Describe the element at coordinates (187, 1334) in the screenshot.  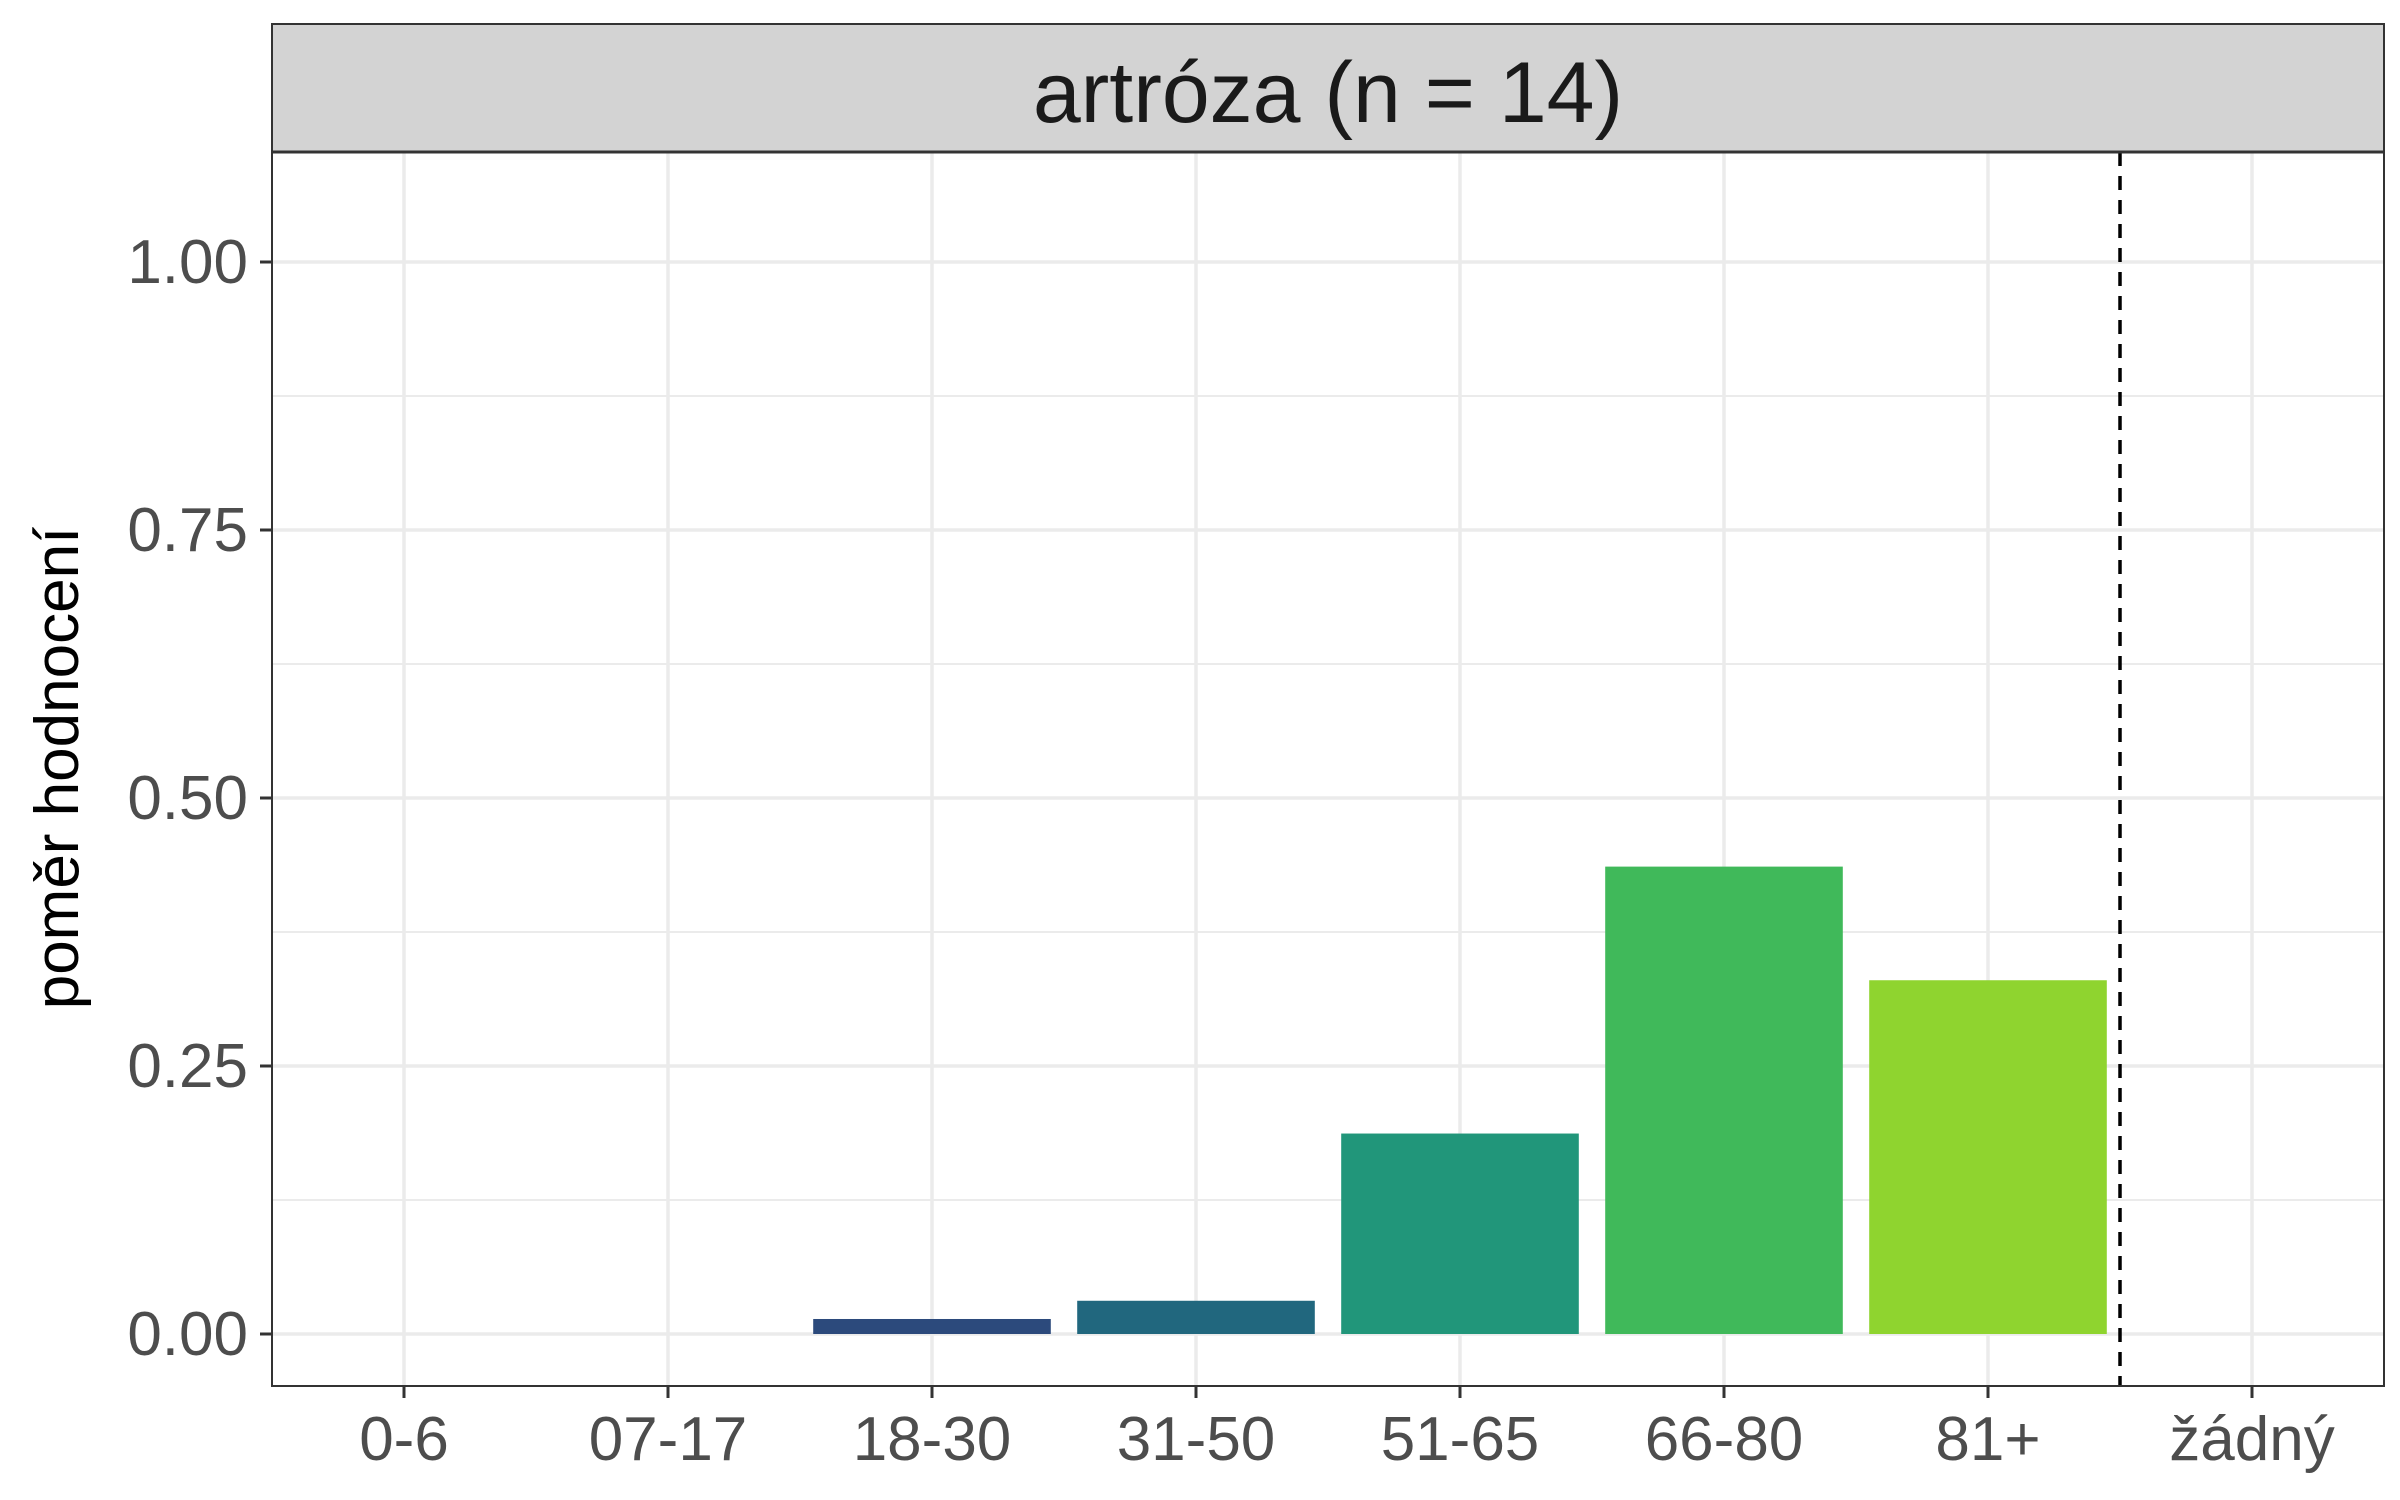
I see `y-tick-label: 0.00` at that location.